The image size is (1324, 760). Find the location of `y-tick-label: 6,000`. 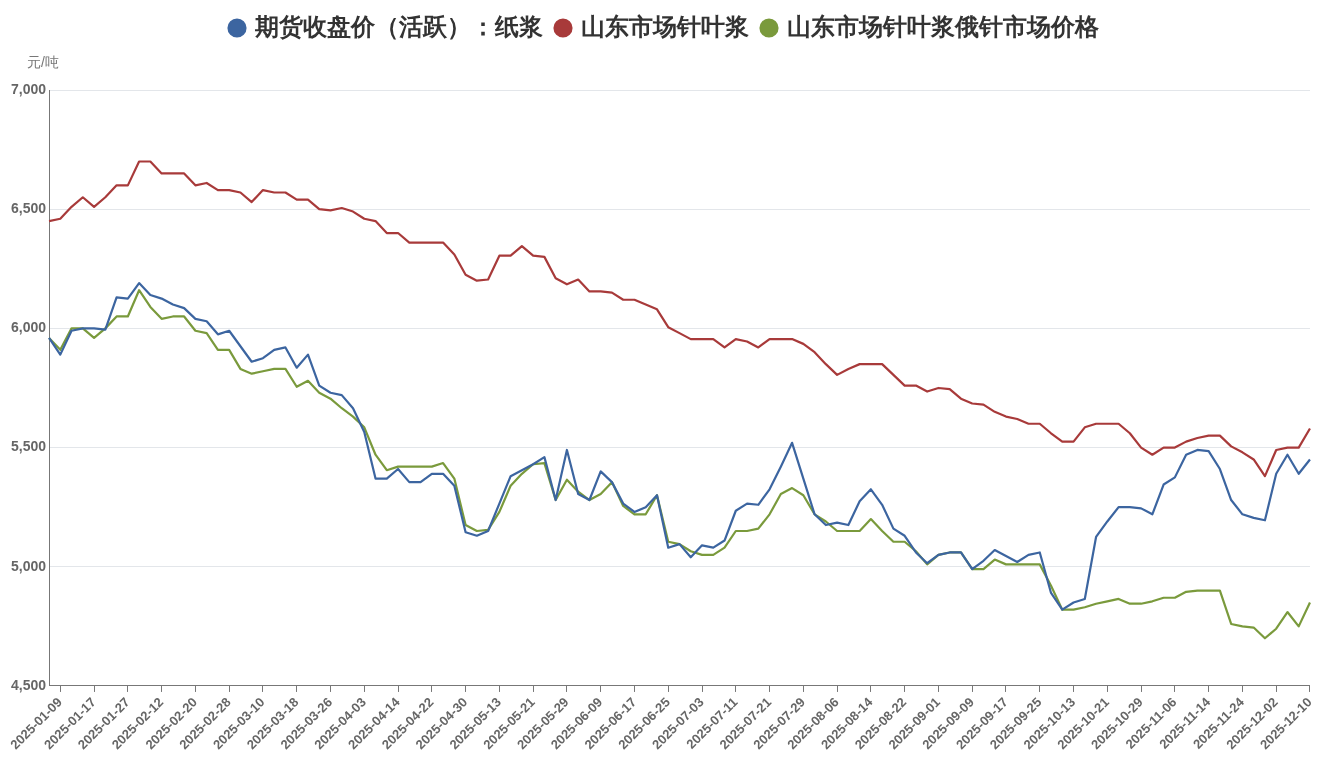

y-tick-label: 6,000 is located at coordinates (28, 327).